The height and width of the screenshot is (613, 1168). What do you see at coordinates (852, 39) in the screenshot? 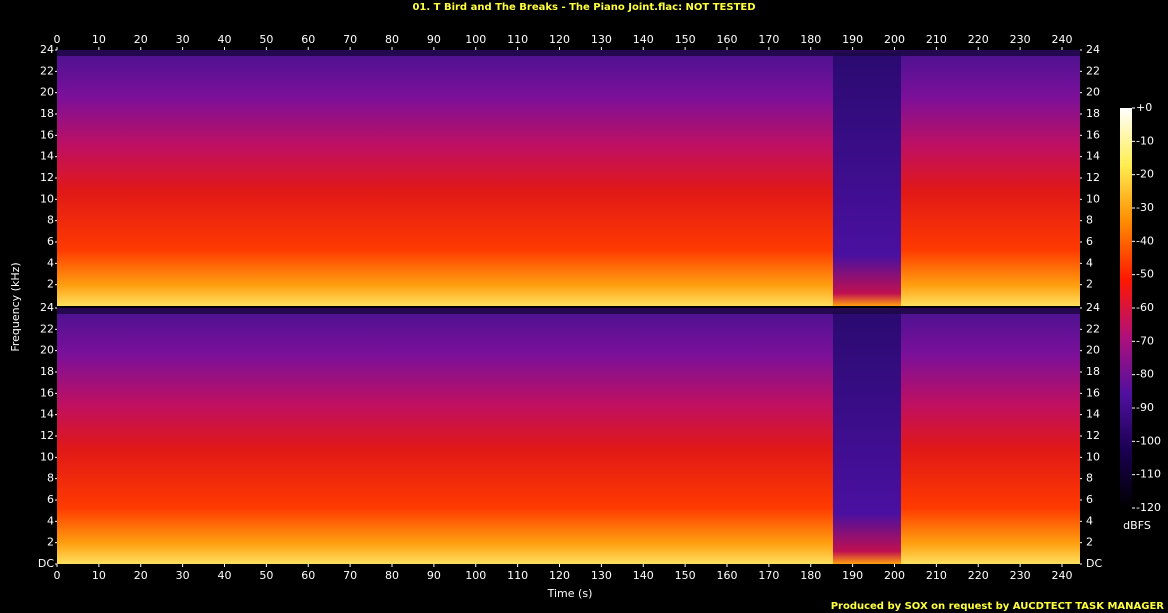
I see `x-tick-label-top: 190` at bounding box center [852, 39].